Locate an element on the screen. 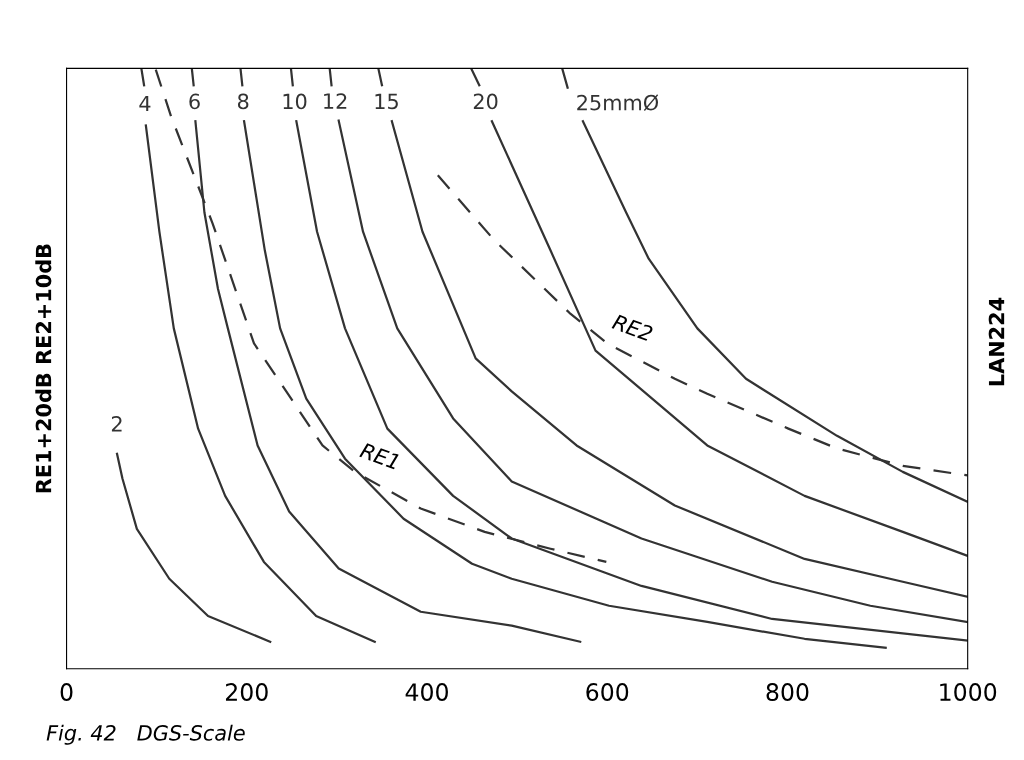 The height and width of the screenshot is (760, 1024). series-label: 12 is located at coordinates (335, 101).